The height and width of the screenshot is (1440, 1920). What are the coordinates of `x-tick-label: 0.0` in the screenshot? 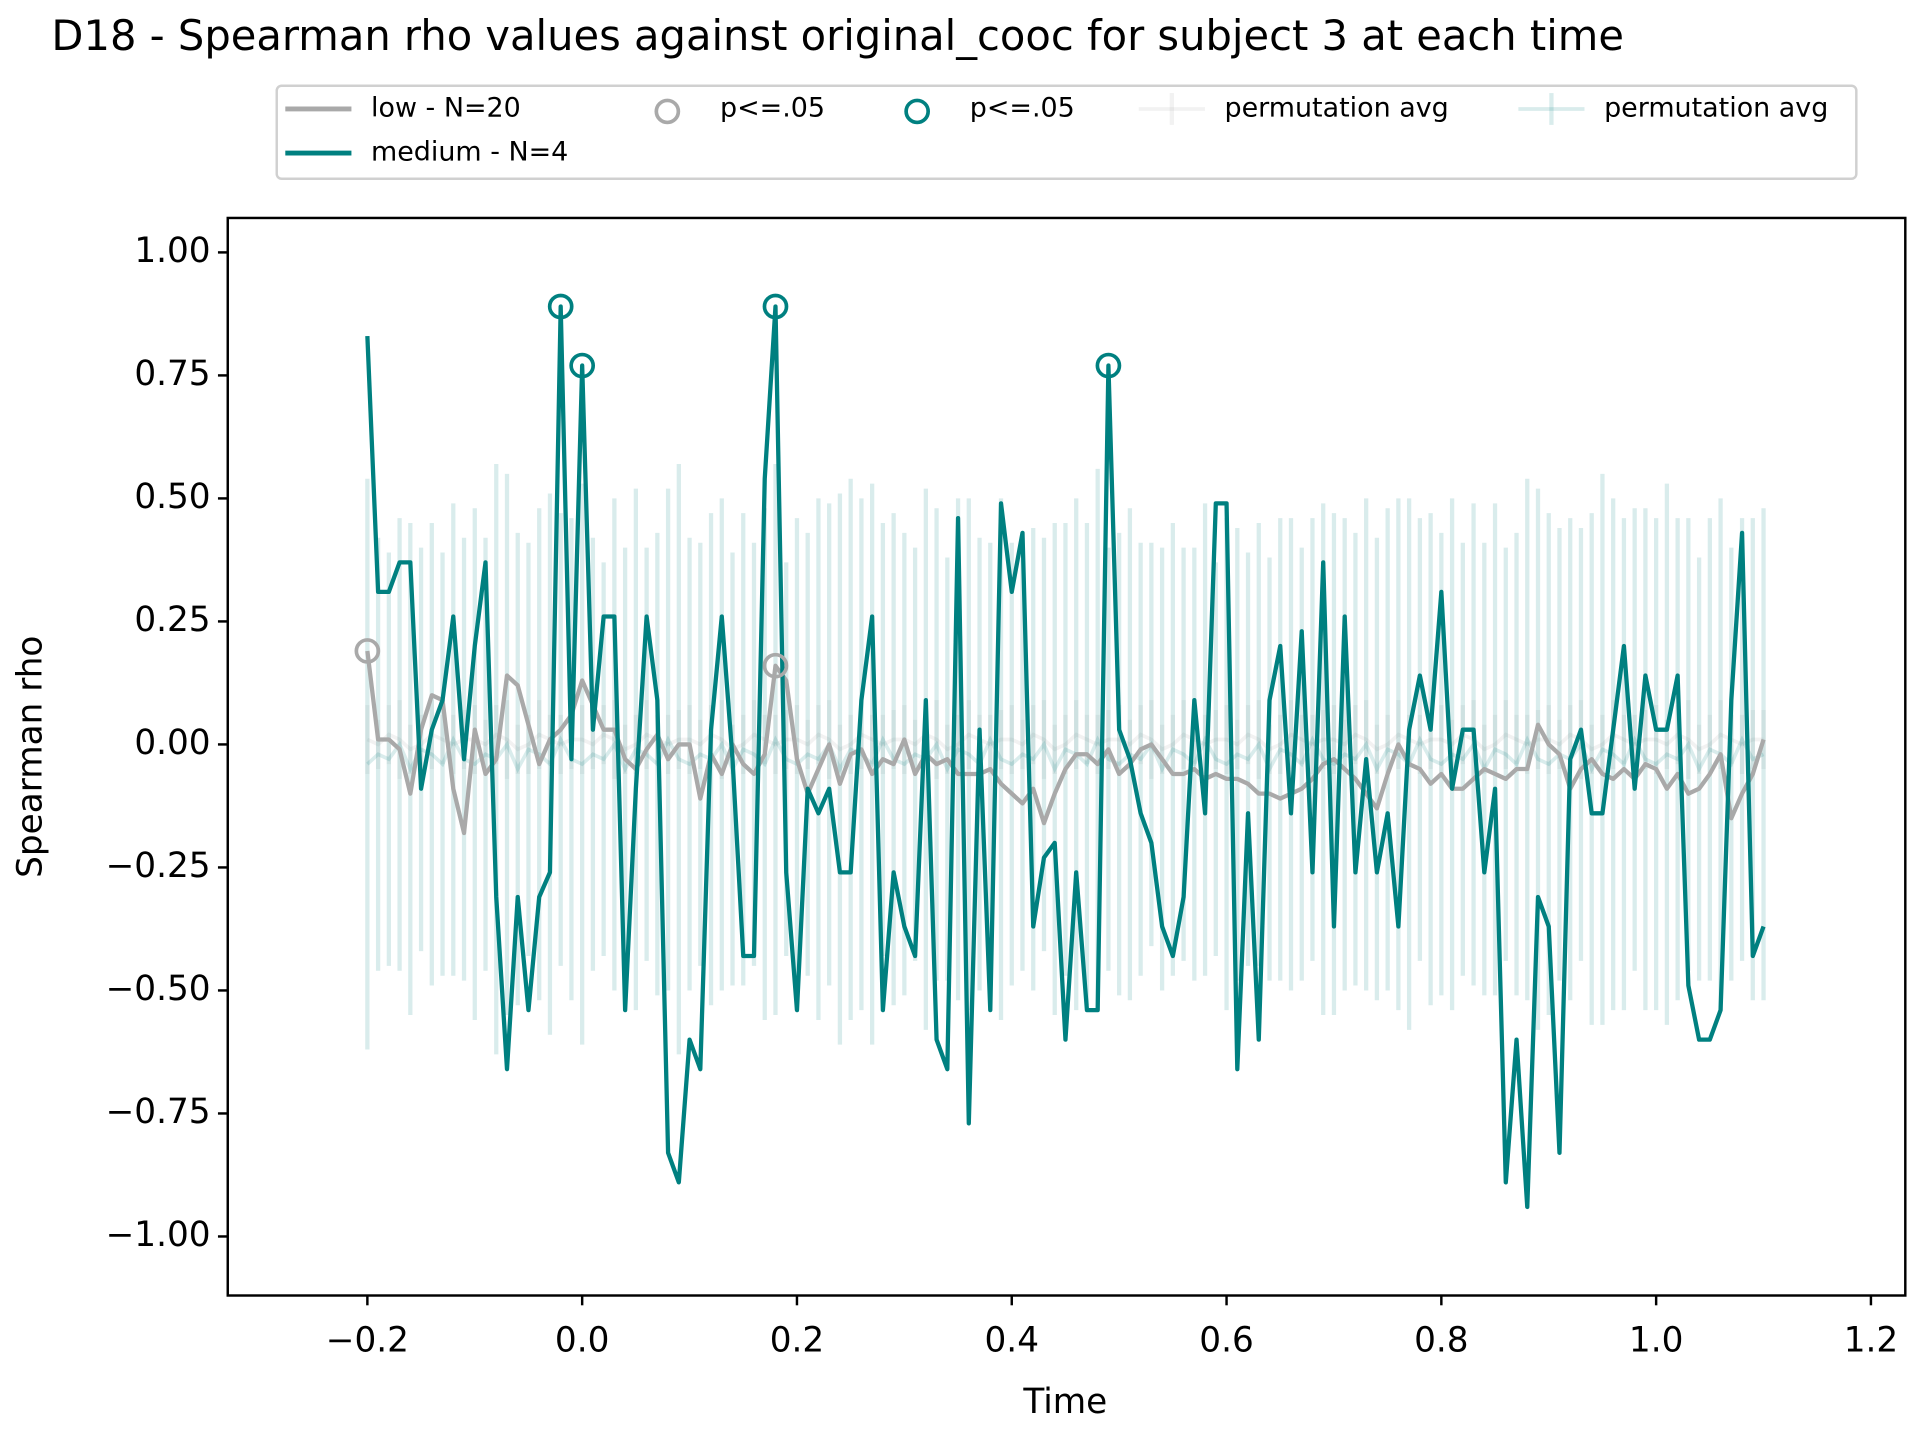 It's located at (582, 1341).